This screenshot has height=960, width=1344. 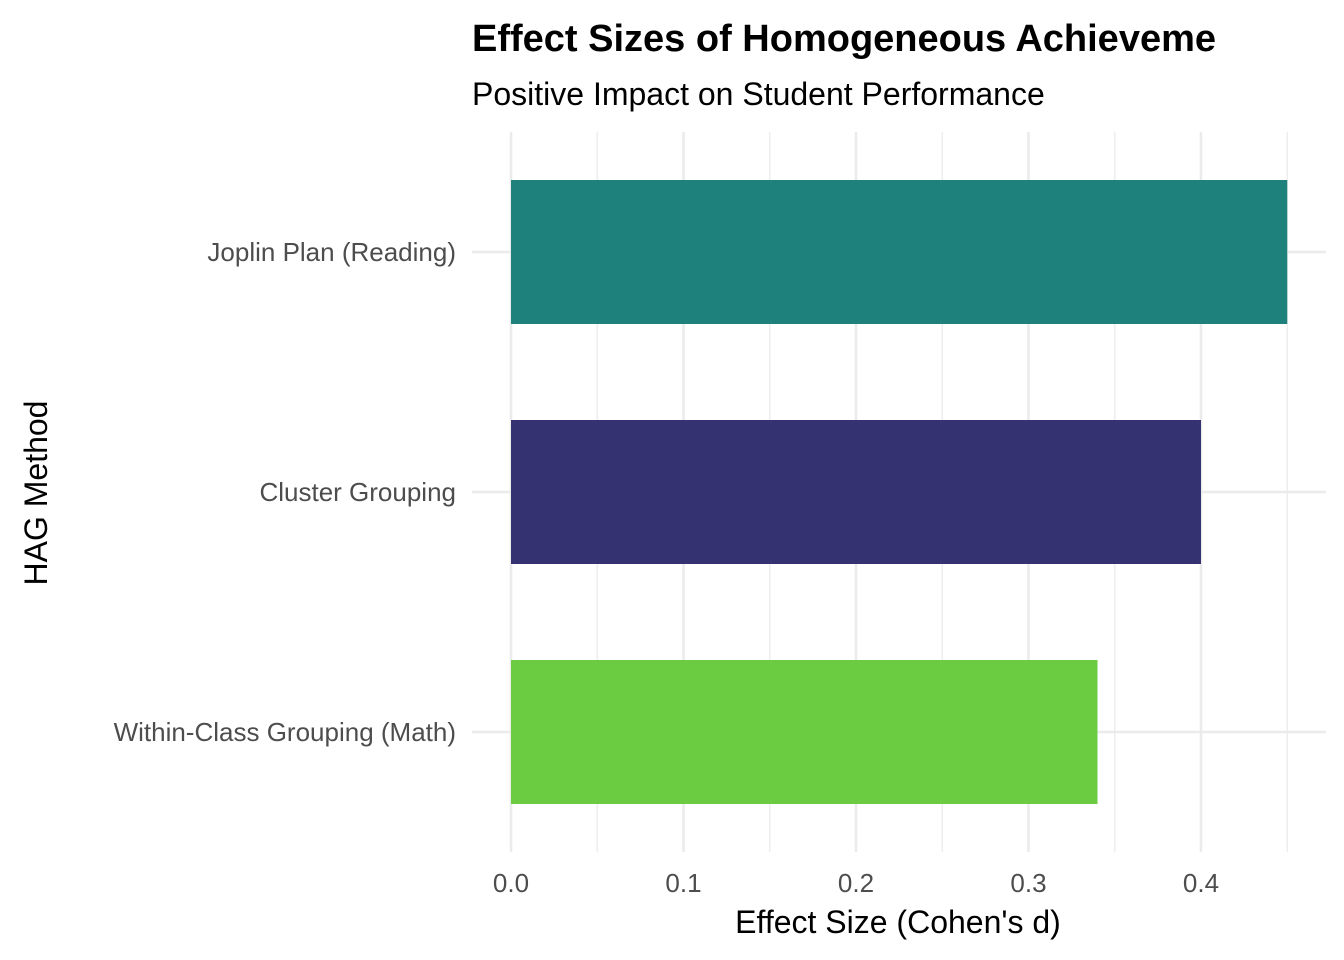 What do you see at coordinates (683, 883) in the screenshot?
I see `x-tick-label: 0.1` at bounding box center [683, 883].